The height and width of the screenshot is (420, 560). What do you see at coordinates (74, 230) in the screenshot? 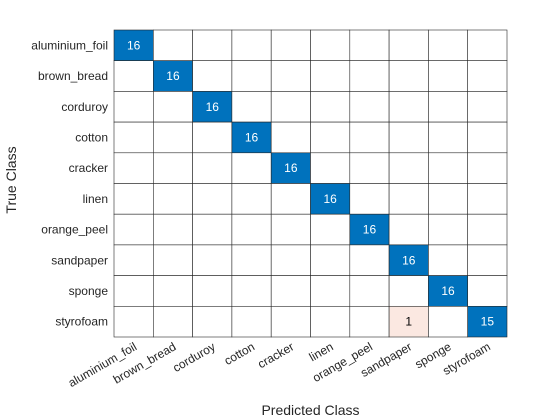
I see `y-tick-label: orange_peel` at bounding box center [74, 230].